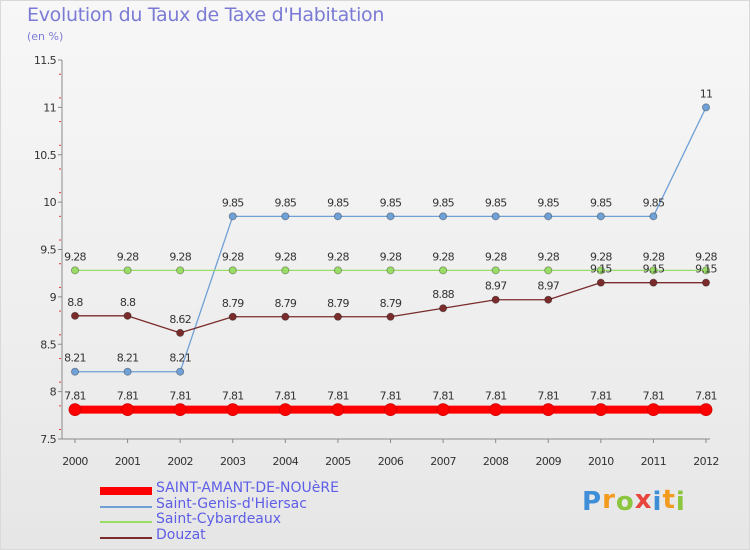 The height and width of the screenshot is (550, 750). What do you see at coordinates (180, 319) in the screenshot?
I see `data-label: 8.62` at bounding box center [180, 319].